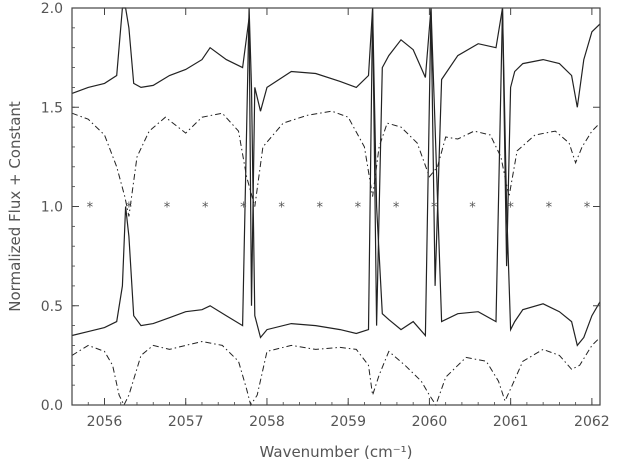 The width and height of the screenshot is (623, 469). What do you see at coordinates (52, 108) in the screenshot?
I see `y-tick-label: 1.5` at bounding box center [52, 108].